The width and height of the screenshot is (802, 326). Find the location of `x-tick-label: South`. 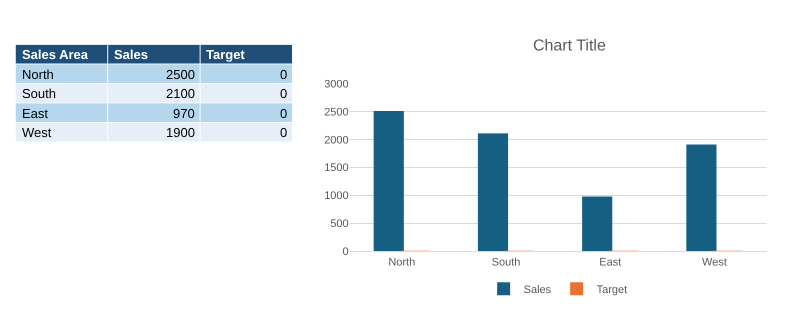

x-tick-label: South is located at coordinates (506, 262).